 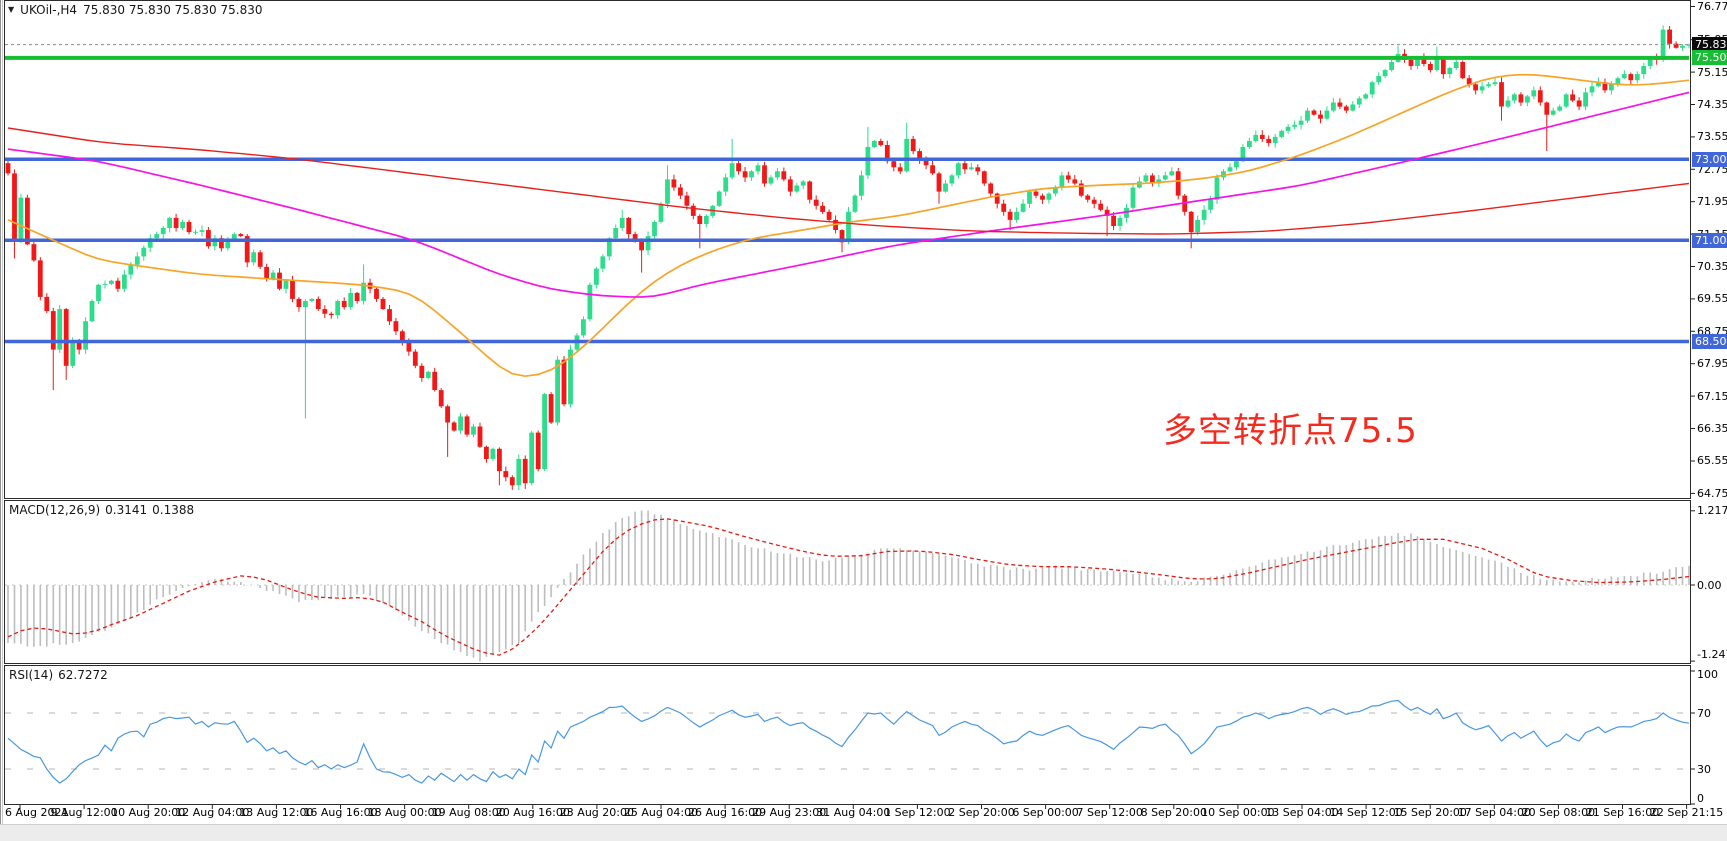 What do you see at coordinates (1494, 812) in the screenshot?
I see `time-tick-label: 17 Sep 04:00` at bounding box center [1494, 812].